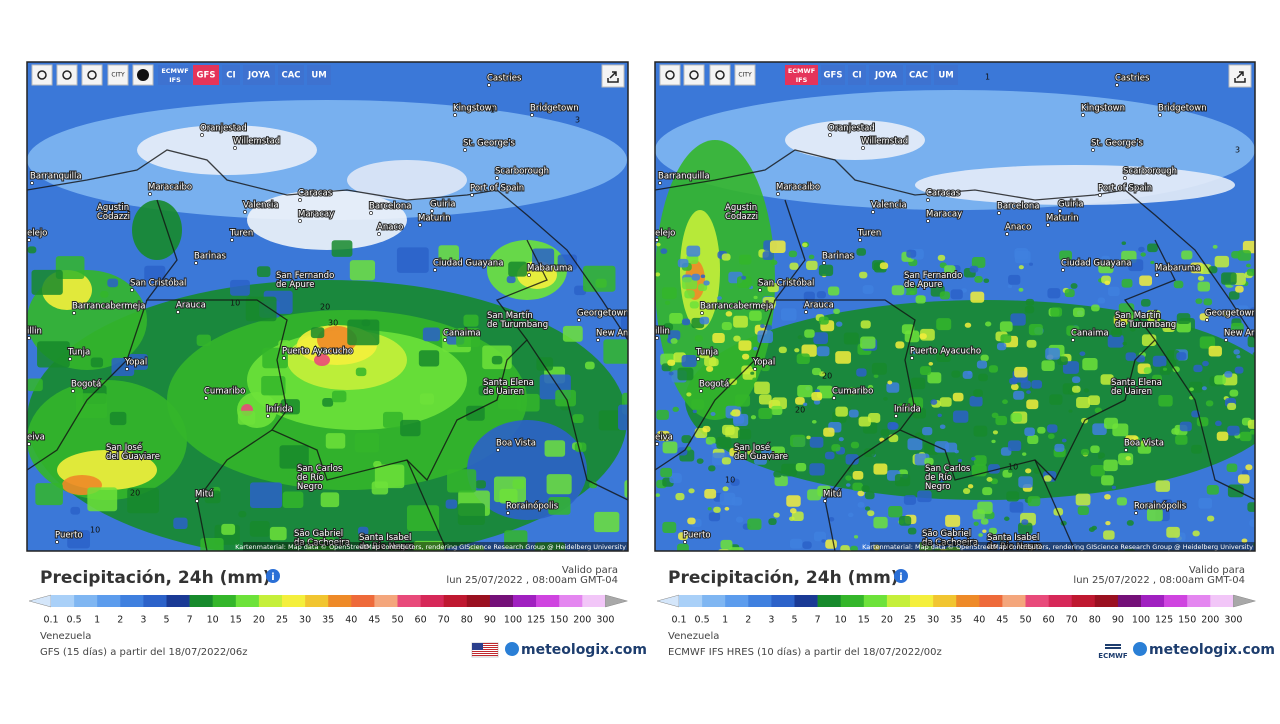 The image size is (1280, 724). I want to click on contour-label: 3, so click(577, 120).